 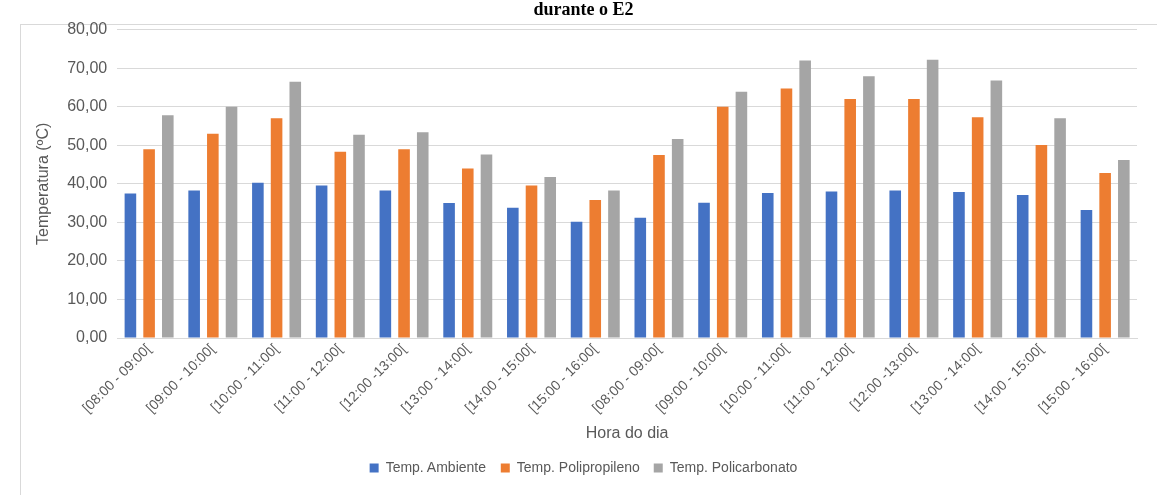 What do you see at coordinates (43, 183) in the screenshot?
I see `y-axis-title: Temperatura (ºC)` at bounding box center [43, 183].